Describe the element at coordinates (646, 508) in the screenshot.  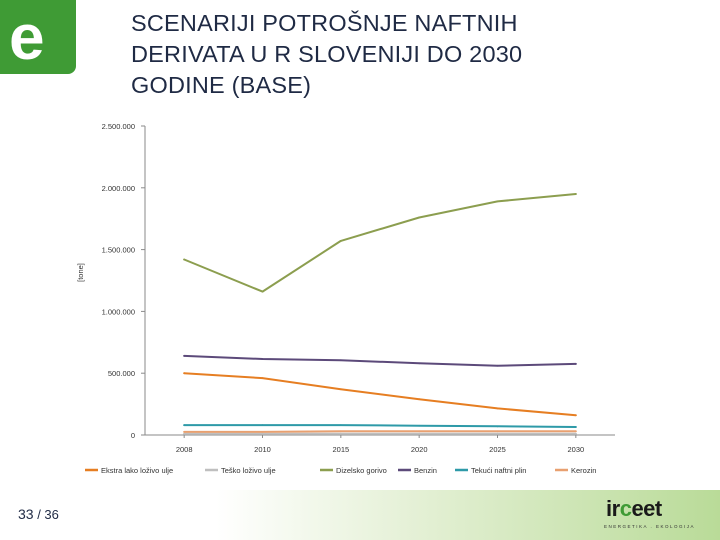
I see `irceet-suffix: eet` at that location.